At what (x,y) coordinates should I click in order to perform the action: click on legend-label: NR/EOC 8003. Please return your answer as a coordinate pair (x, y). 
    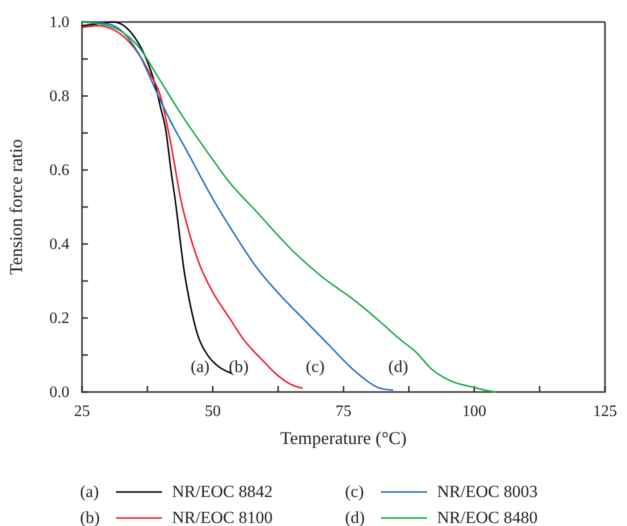
    Looking at the image, I should click on (487, 491).